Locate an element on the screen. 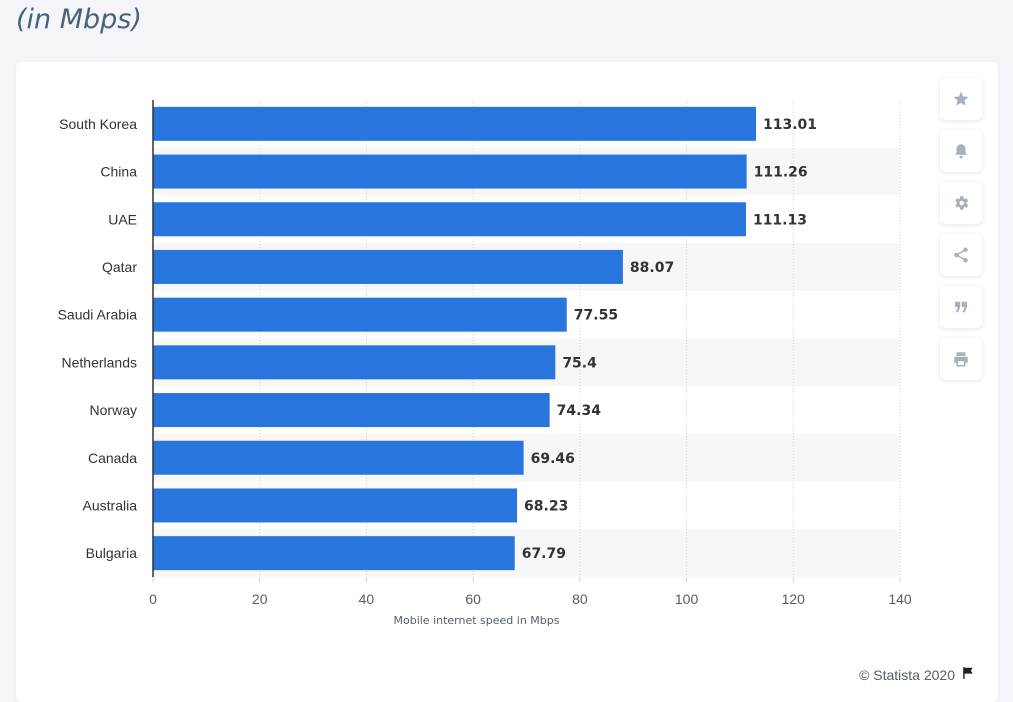  statista-credit: © Statista 2020 is located at coordinates (917, 674).